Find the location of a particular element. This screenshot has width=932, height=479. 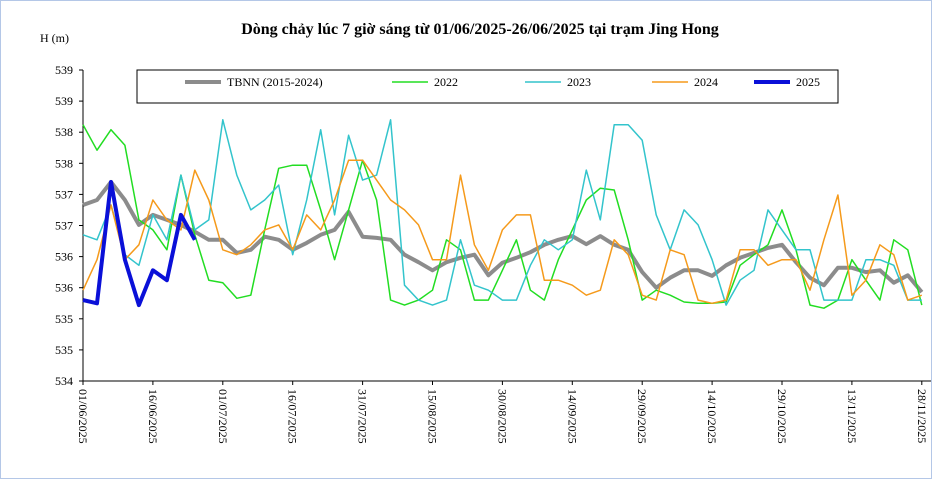

legend-label: 2023 is located at coordinates (579, 82).